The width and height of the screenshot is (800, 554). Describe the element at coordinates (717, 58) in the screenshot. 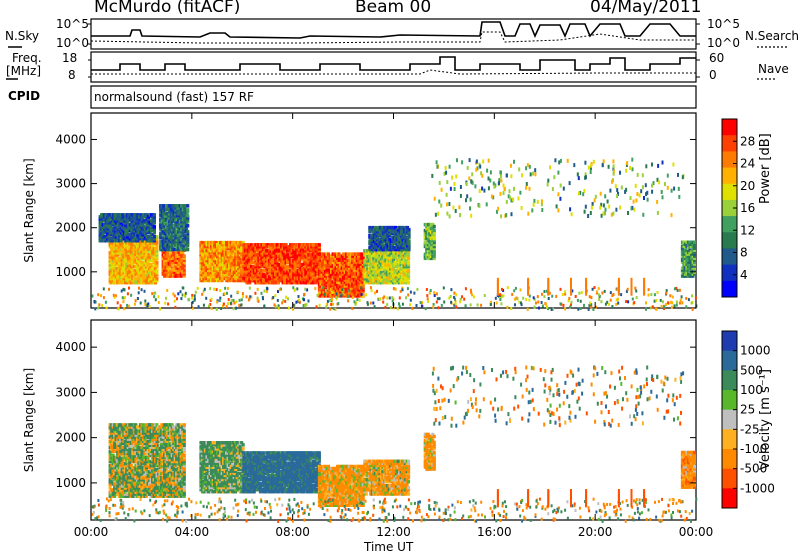

I see `nave-tick-top: 60` at that location.